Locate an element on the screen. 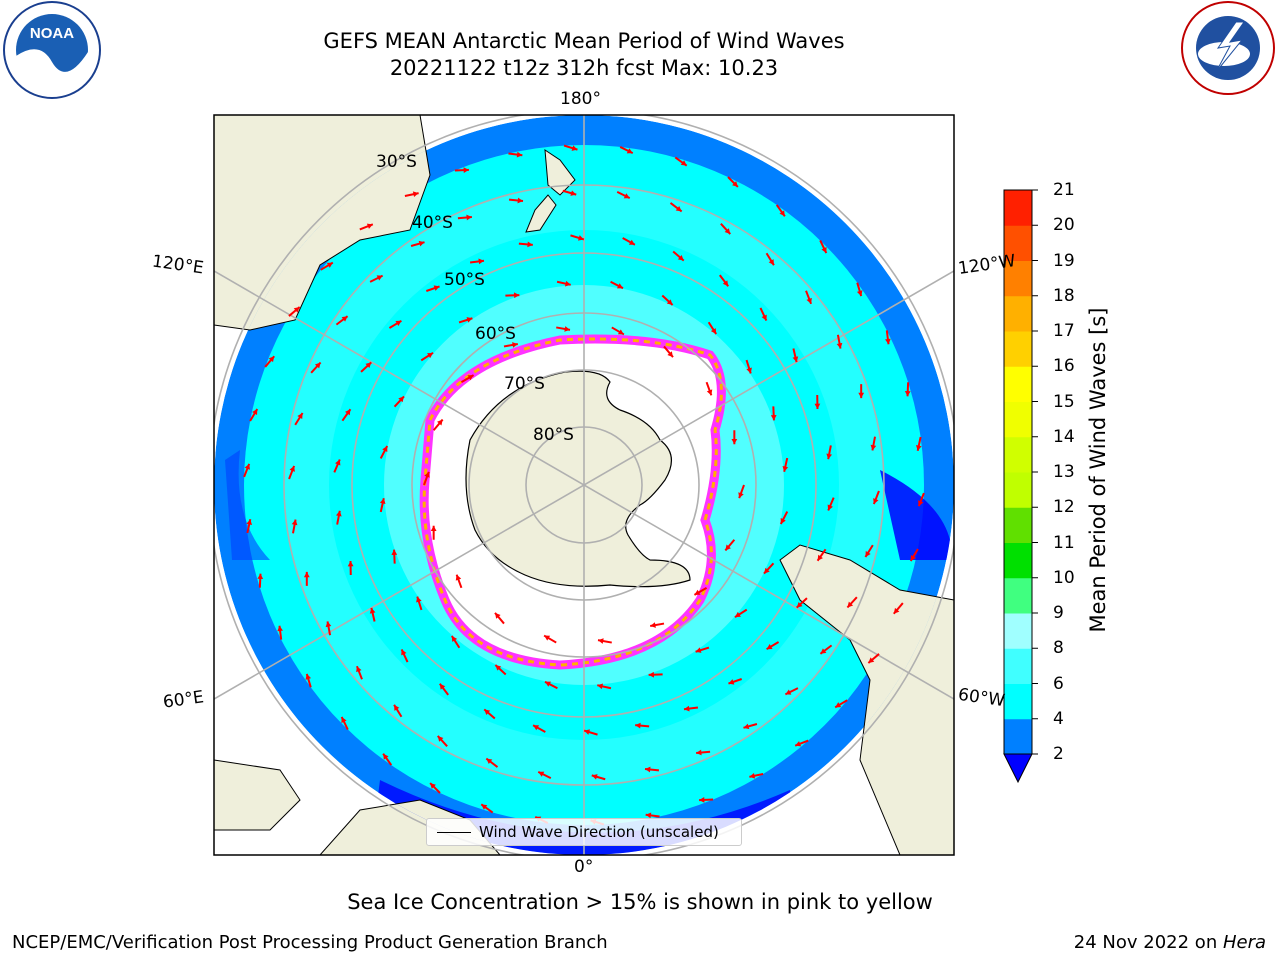 Image resolution: width=1280 pixels, height=960 pixels. colorbar-tick-label: 15 is located at coordinates (1064, 401).